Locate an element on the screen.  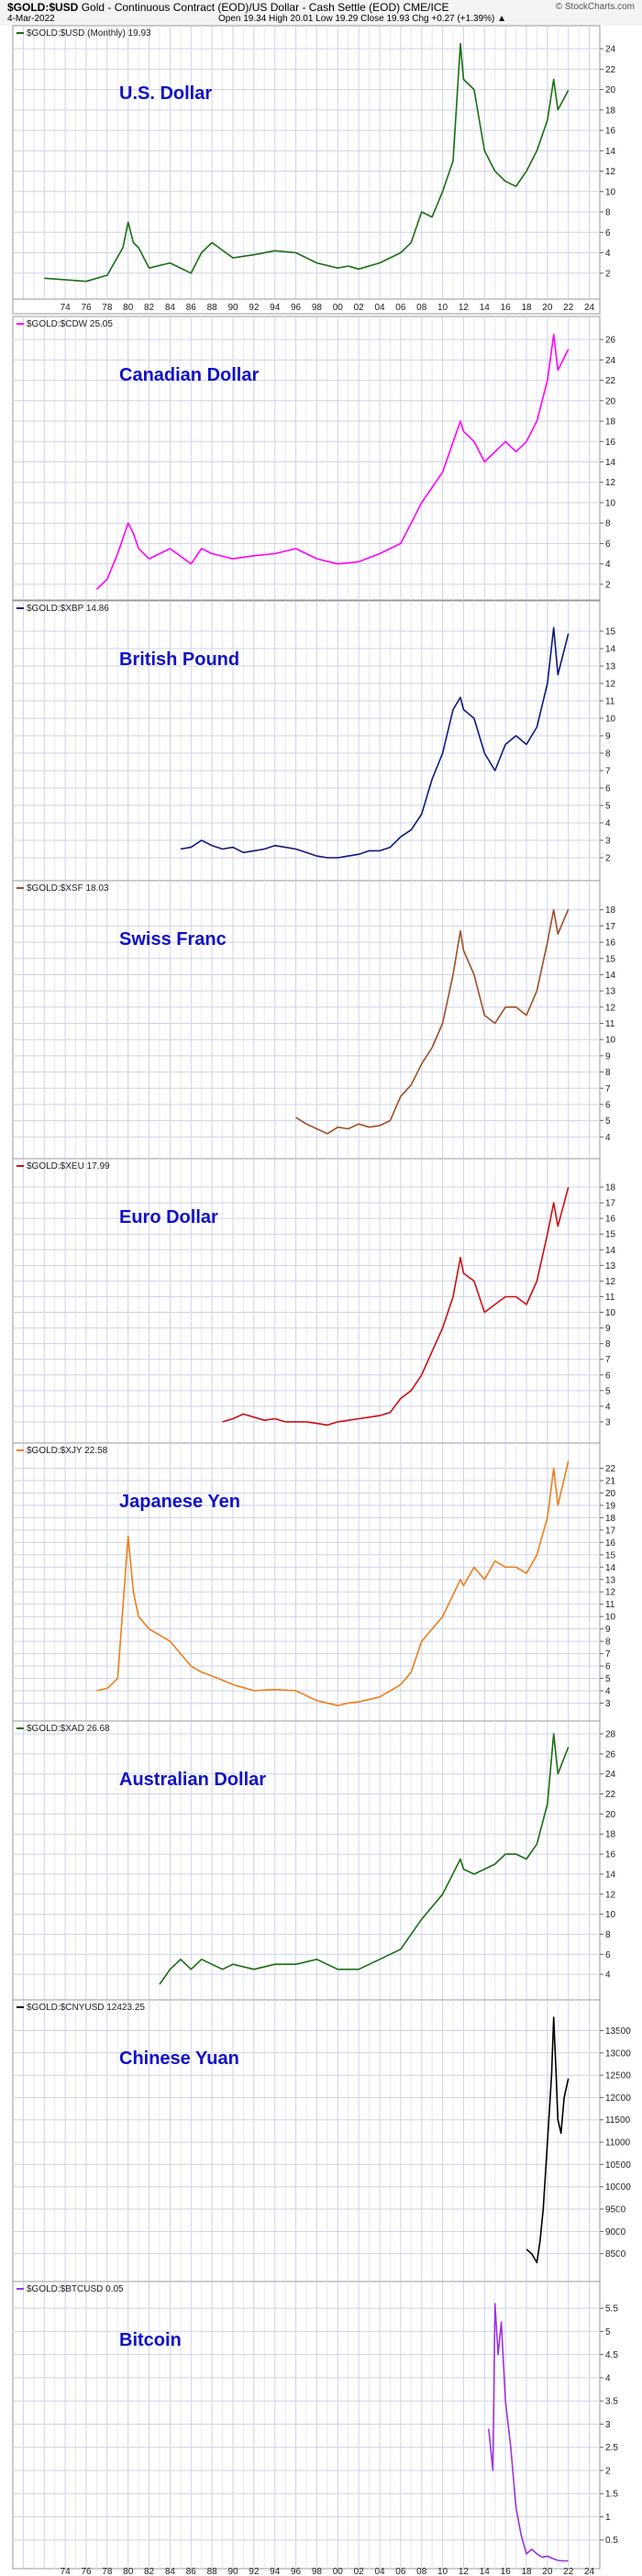
y-tick-label: 8500 is located at coordinates (615, 2254).